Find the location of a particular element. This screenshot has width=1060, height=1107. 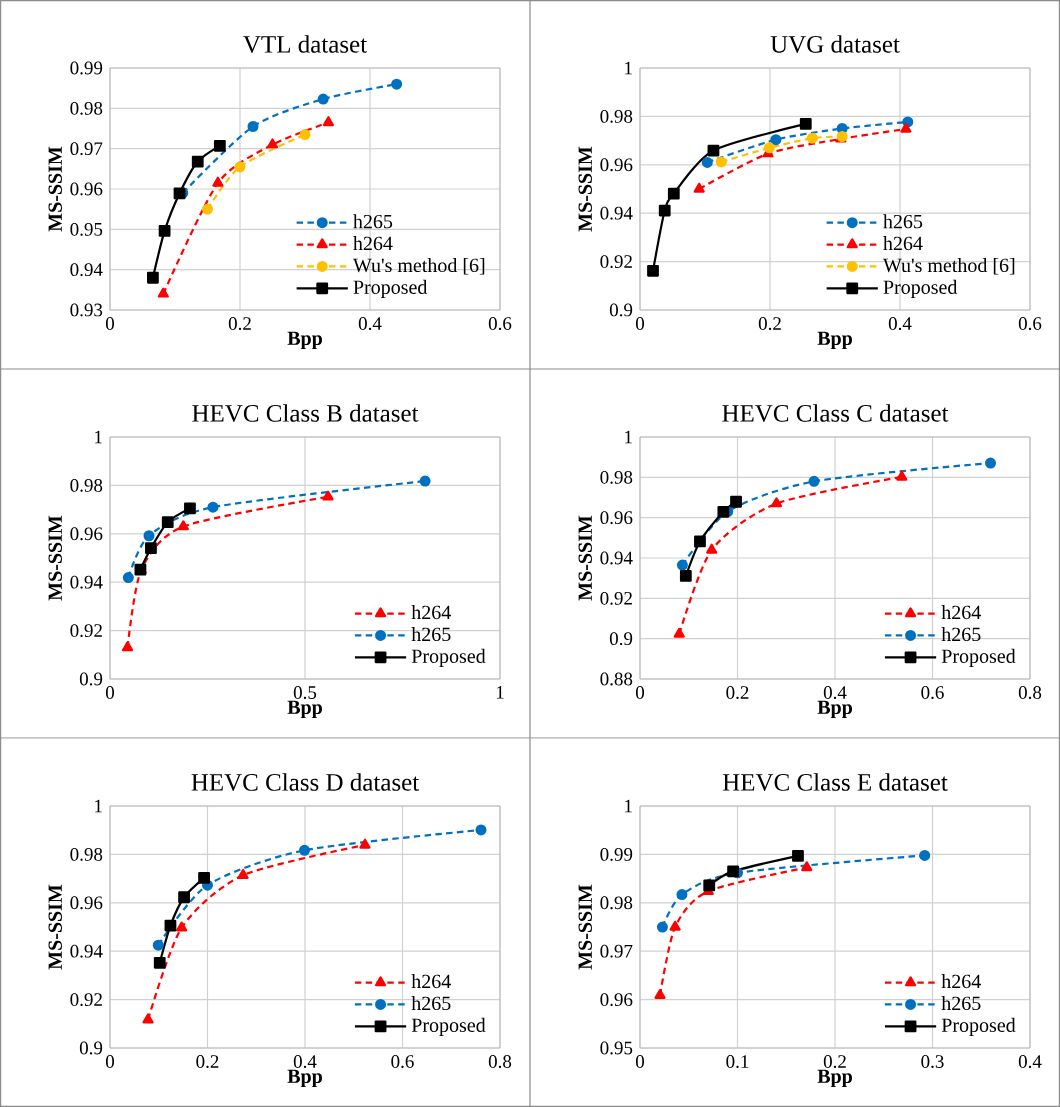

chart-title: VTL dataset is located at coordinates (305, 44).